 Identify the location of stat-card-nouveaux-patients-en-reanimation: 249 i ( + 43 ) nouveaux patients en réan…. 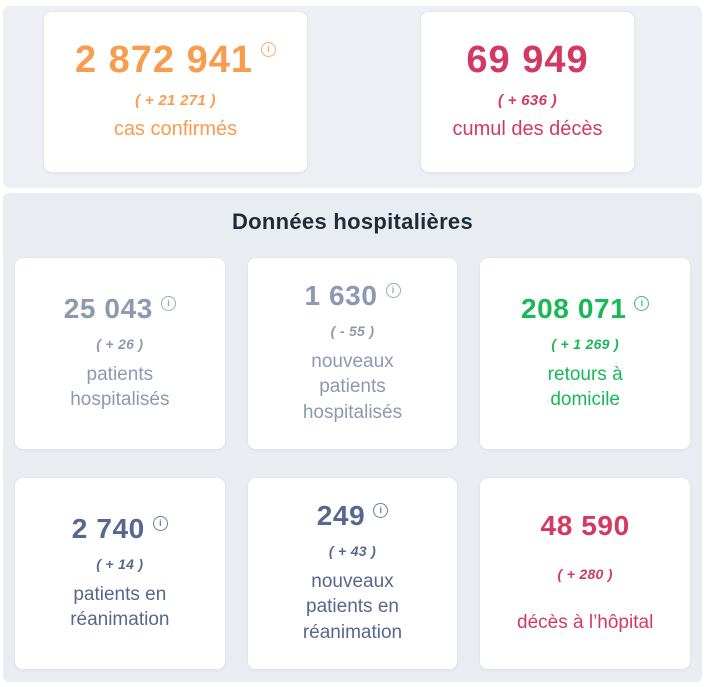
(352, 573).